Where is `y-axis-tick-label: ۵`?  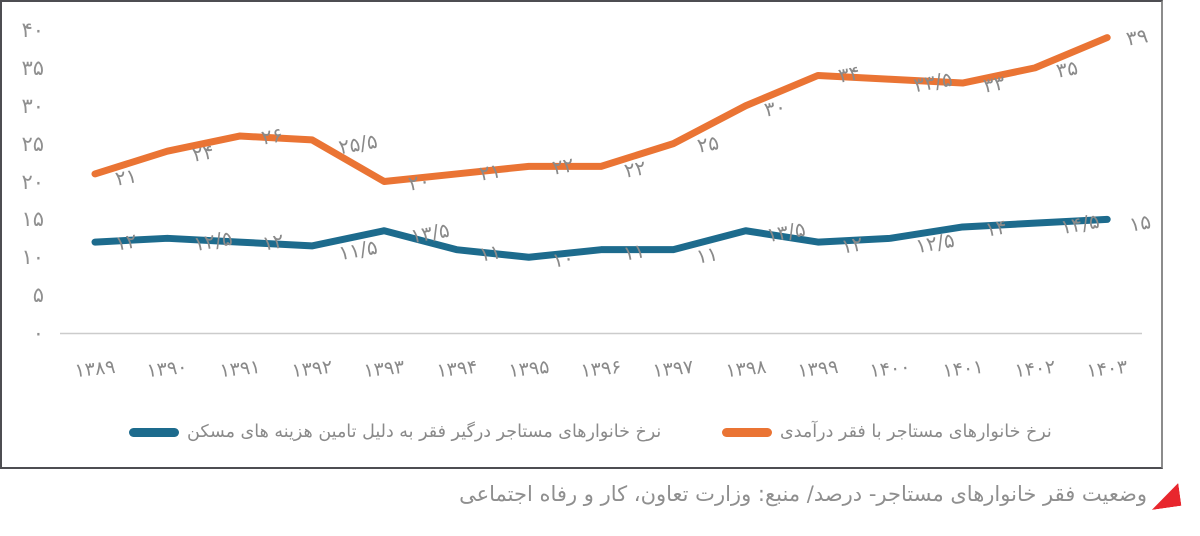 y-axis-tick-label: ۵ is located at coordinates (38, 295).